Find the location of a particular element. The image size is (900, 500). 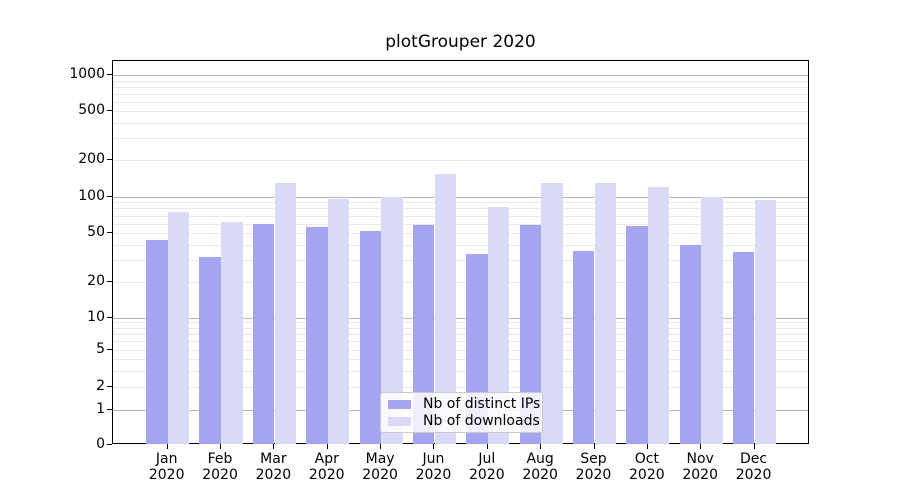

y-tick-label: 0 is located at coordinates (100, 444).